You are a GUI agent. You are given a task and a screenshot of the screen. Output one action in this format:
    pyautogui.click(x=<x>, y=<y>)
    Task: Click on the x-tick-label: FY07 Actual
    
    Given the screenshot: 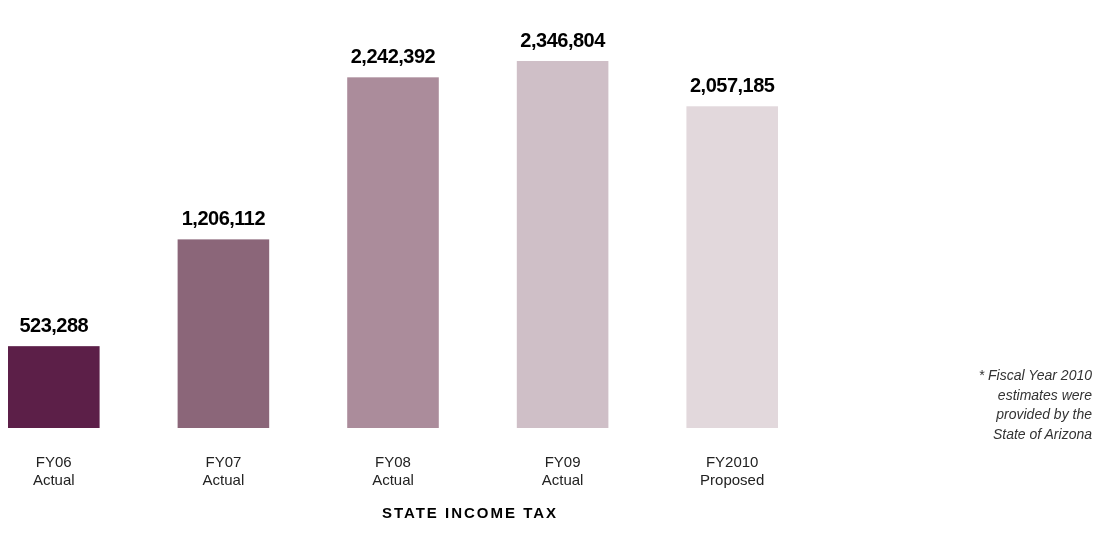 What is the action you would take?
    pyautogui.click(x=223, y=470)
    